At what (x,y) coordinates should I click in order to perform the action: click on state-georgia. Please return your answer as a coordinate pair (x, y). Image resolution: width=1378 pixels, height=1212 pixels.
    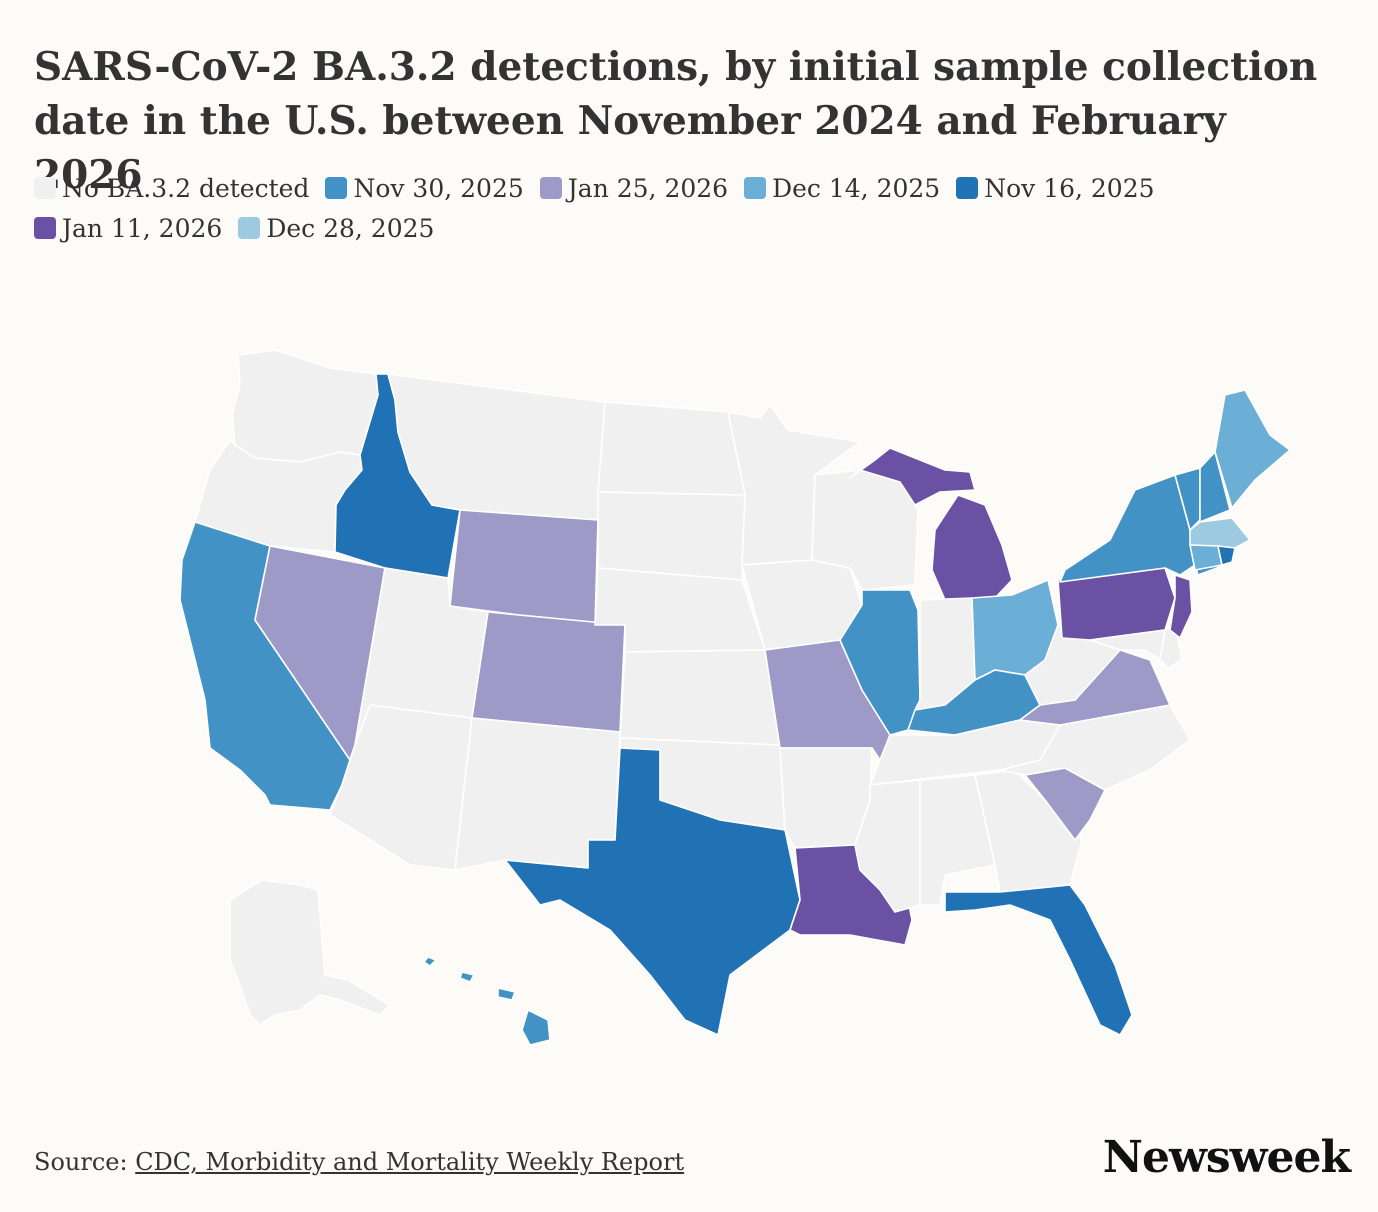
    Looking at the image, I should click on (1028, 831).